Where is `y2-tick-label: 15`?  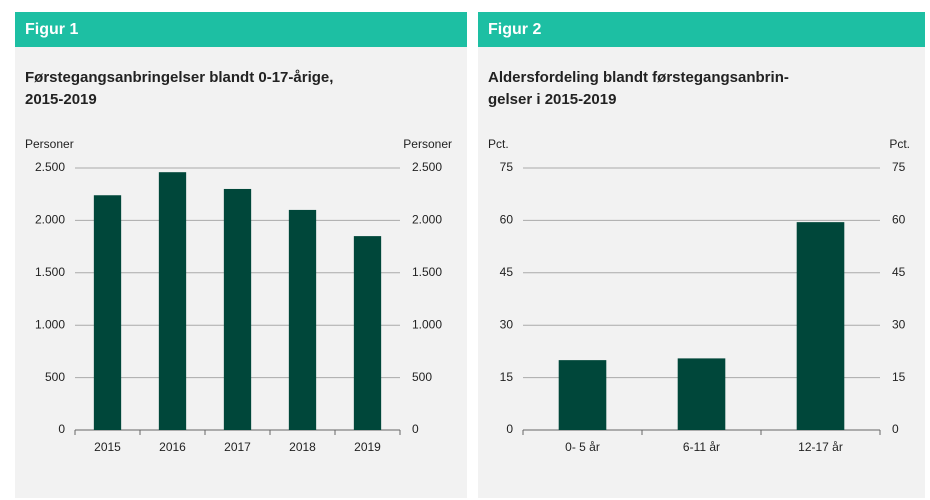 y2-tick-label: 15 is located at coordinates (899, 377).